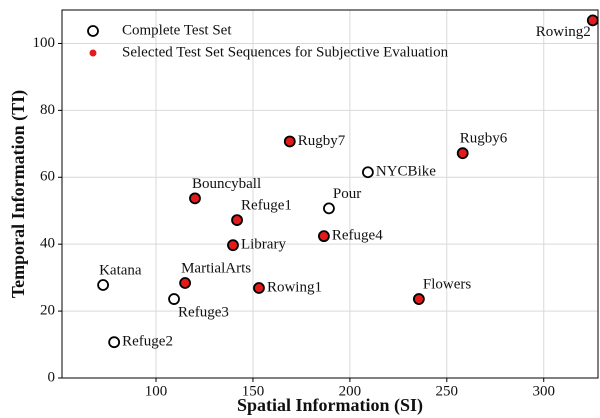 The image size is (600, 418). Describe the element at coordinates (177, 30) in the screenshot. I see `legend-label: Complete Test Set` at that location.